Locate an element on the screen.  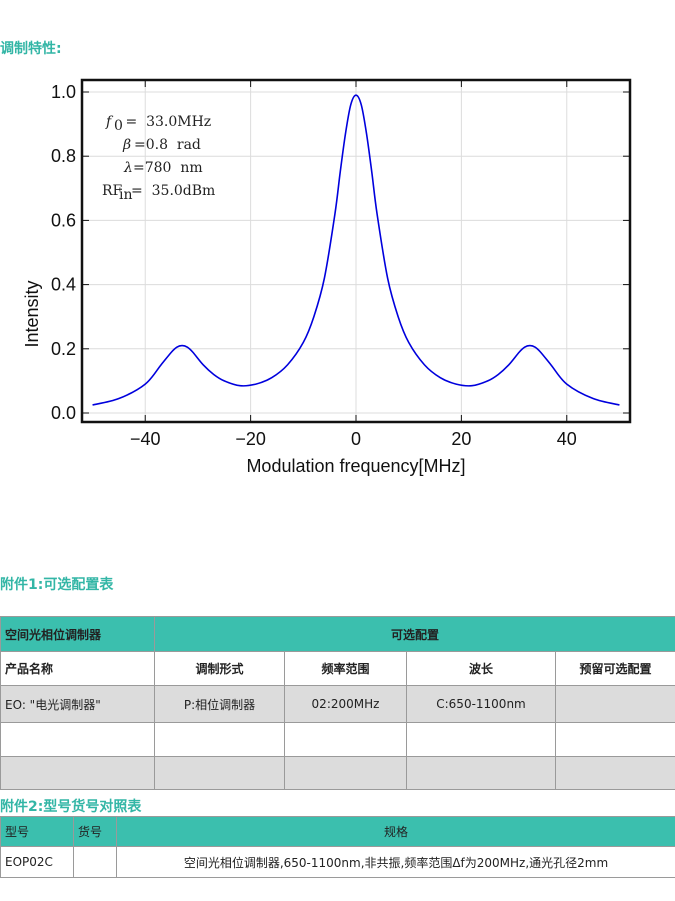
table1-col-modulation: 调制形式 is located at coordinates (219, 668).